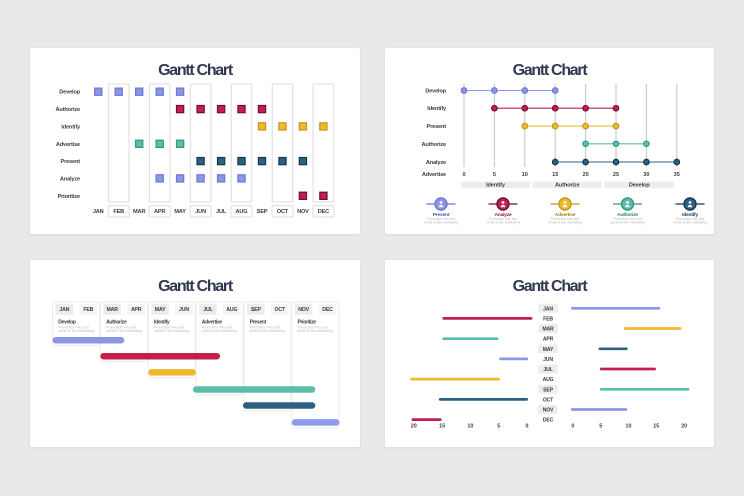 The height and width of the screenshot is (496, 744). I want to click on svg-text: 25, so click(616, 175).